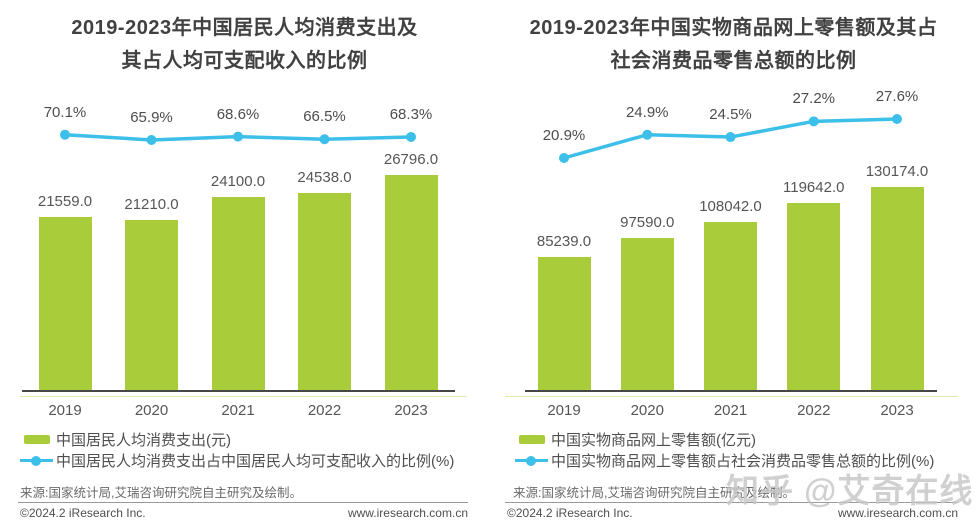  Describe the element at coordinates (143, 440) in the screenshot. I see `bar-legend-label: 中国居民人均消费支出(元)` at that location.